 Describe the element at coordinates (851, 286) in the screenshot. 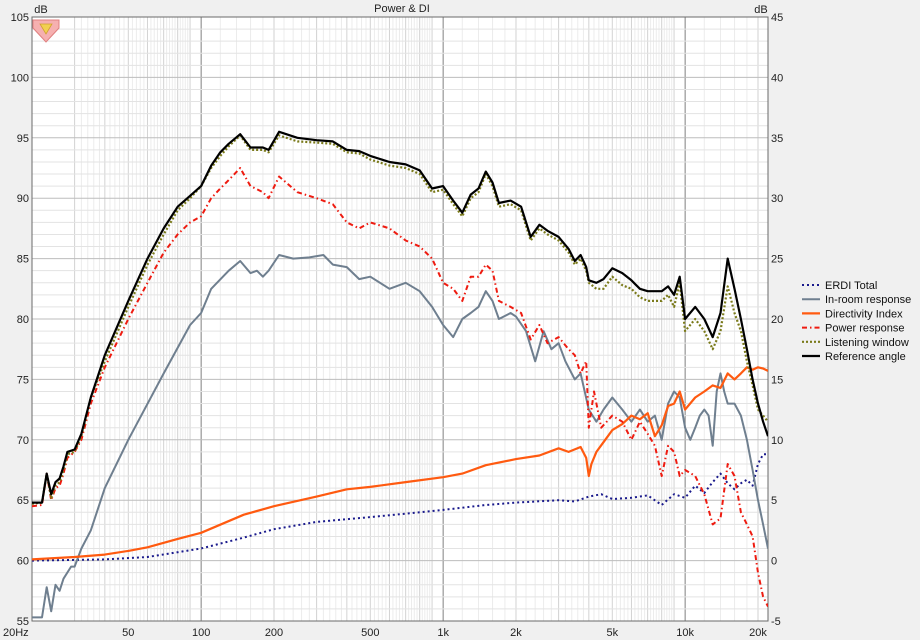

I see `legend-item-label: ERDI Total` at that location.